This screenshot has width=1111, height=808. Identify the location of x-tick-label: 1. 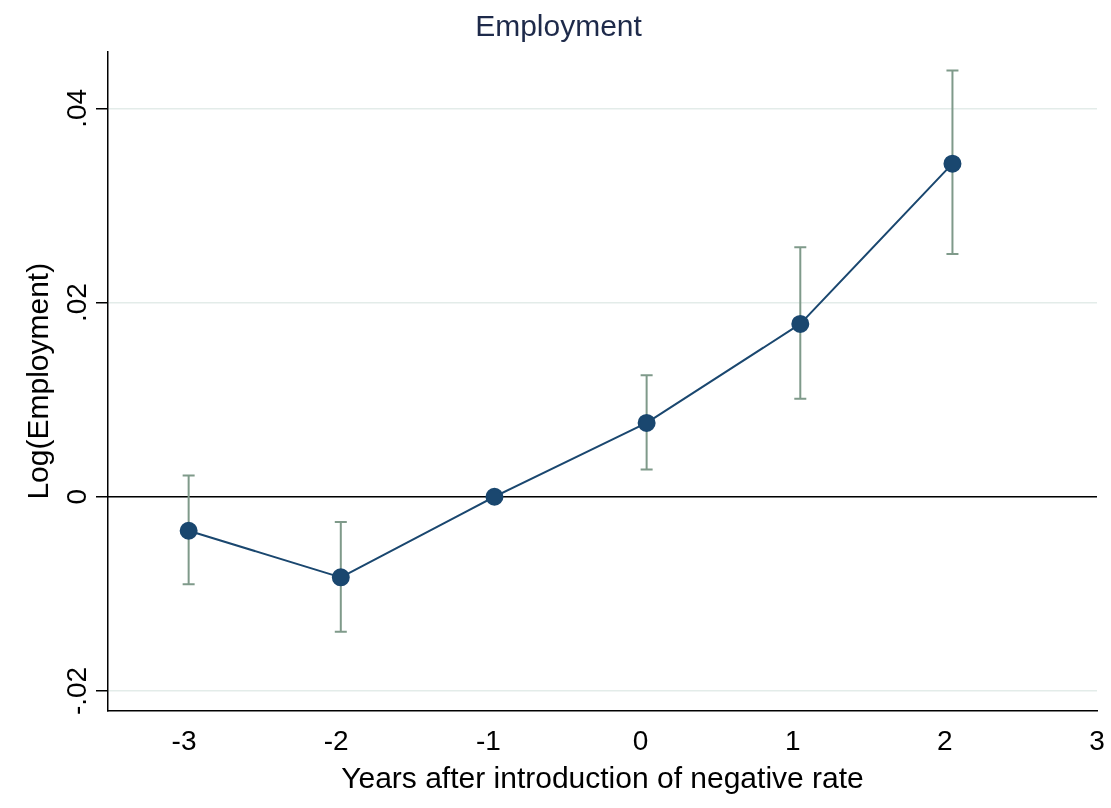
(792, 740).